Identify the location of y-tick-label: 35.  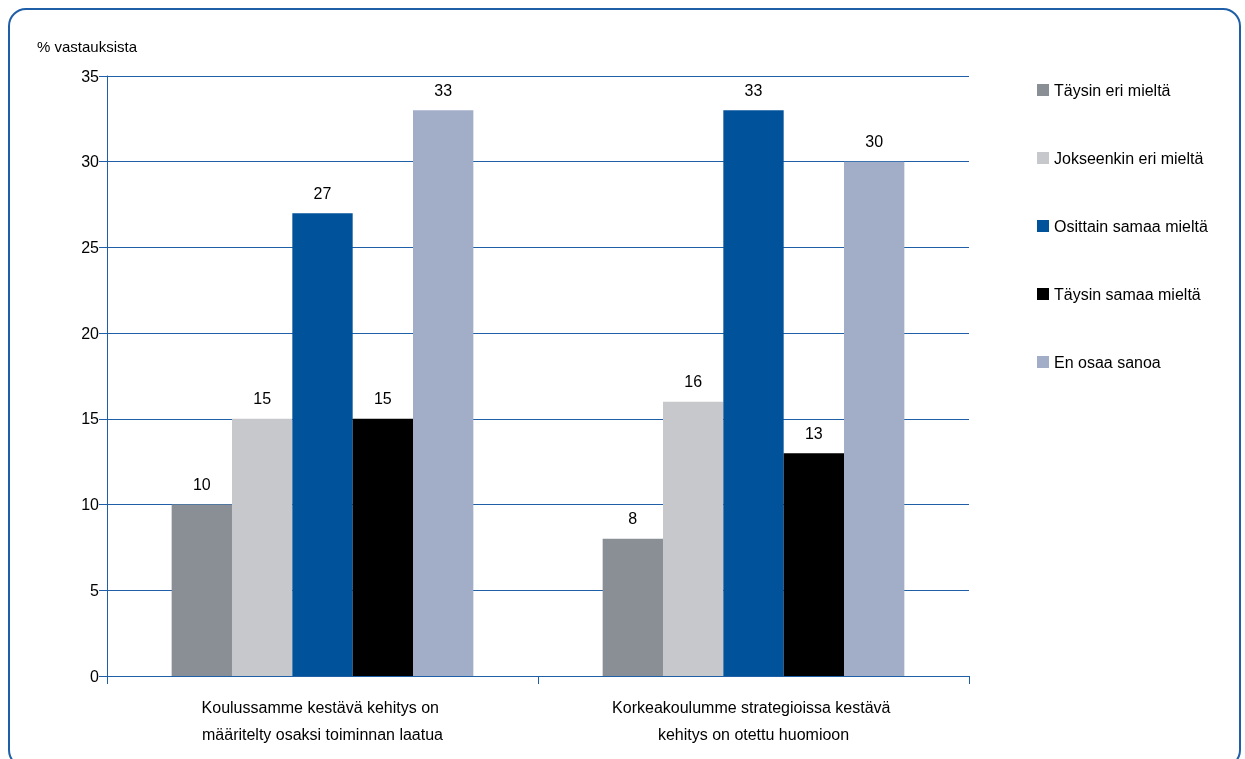
(90, 76).